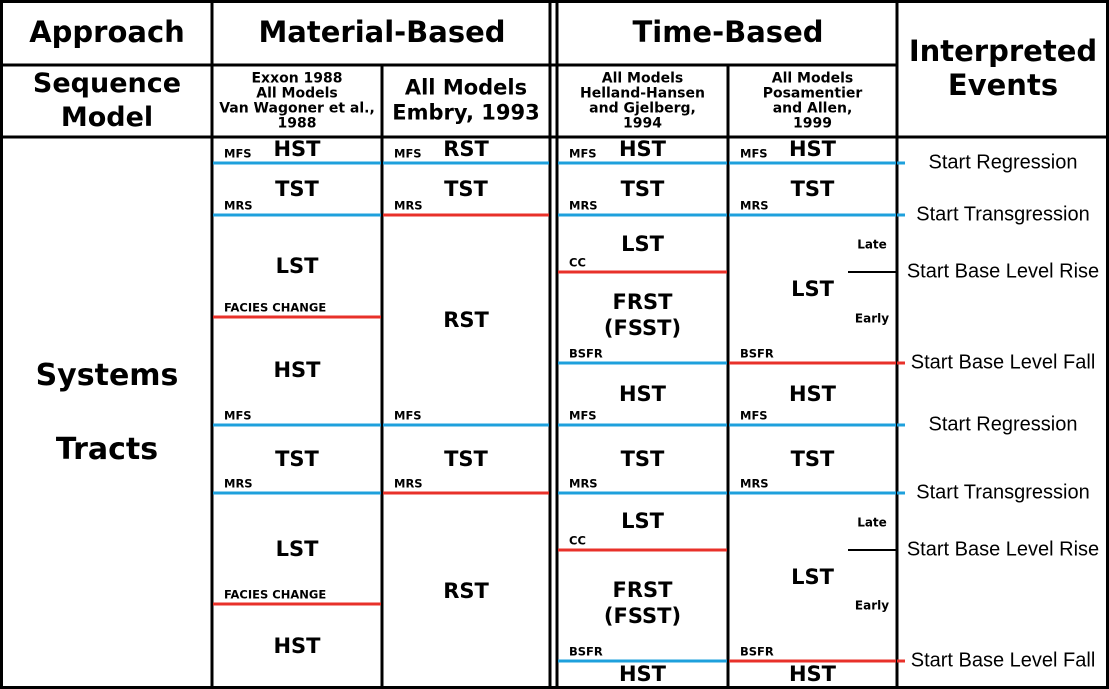  Describe the element at coordinates (642, 109) in the screenshot. I see `model-header-line: and Gjelberg,` at that location.